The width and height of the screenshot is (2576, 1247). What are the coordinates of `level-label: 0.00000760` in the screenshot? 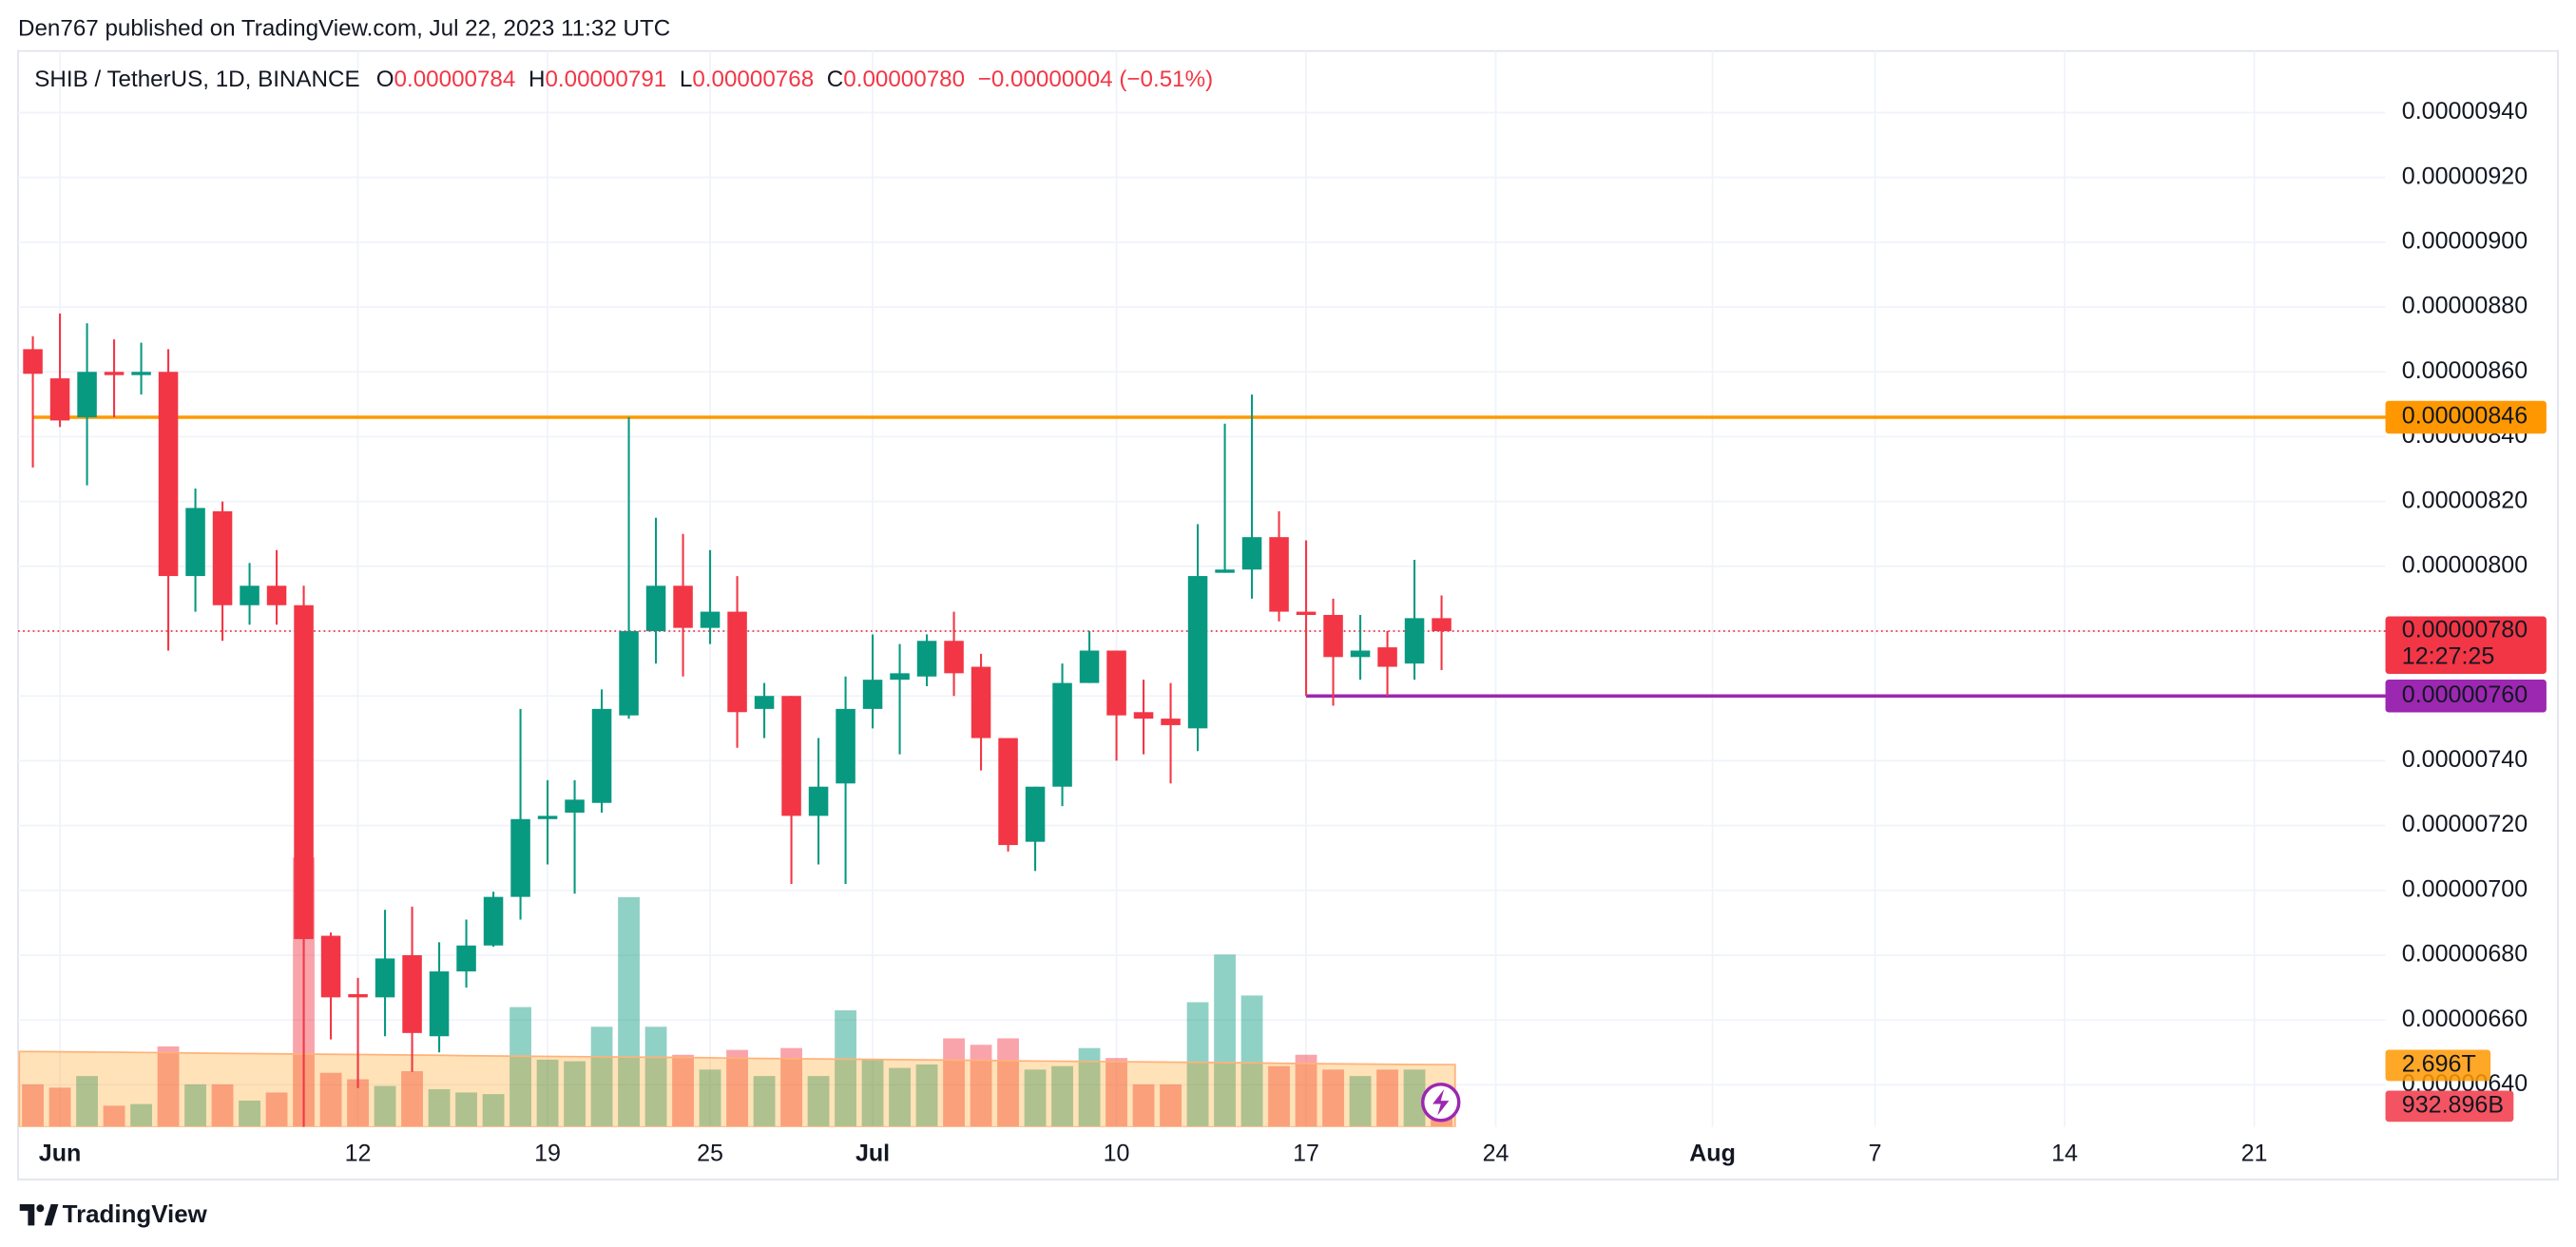 It's located at (2465, 694).